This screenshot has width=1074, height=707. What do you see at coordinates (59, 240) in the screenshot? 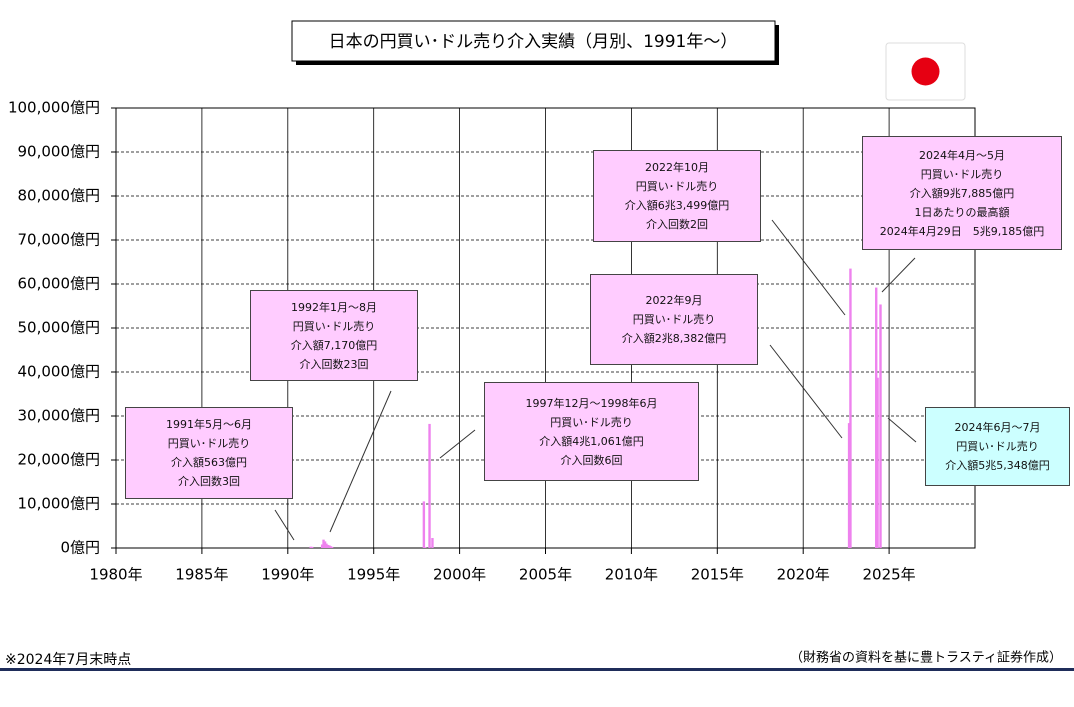
I see `y-tick-label: 70,000億円` at bounding box center [59, 240].